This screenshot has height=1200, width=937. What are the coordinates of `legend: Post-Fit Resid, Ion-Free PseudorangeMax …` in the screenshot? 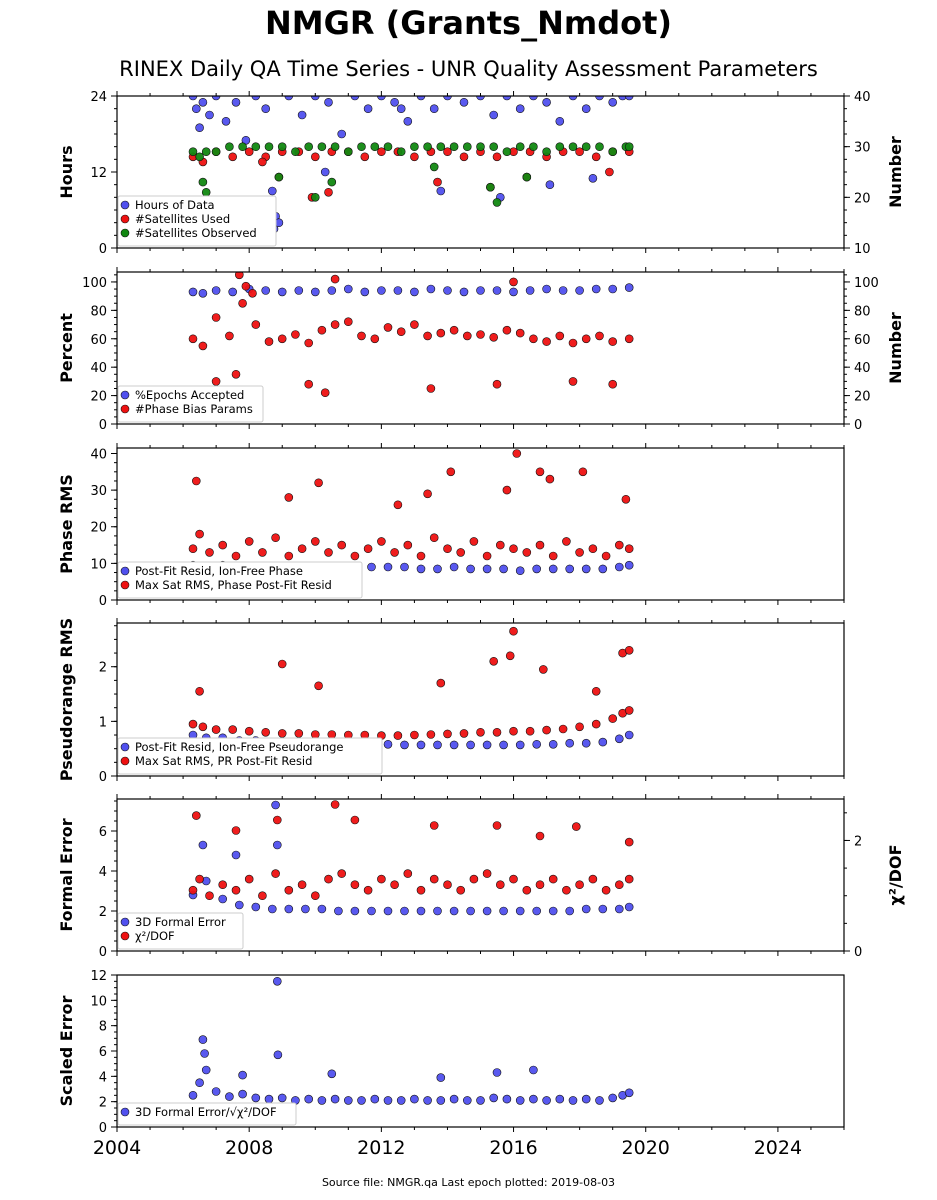 It's located at (250, 756).